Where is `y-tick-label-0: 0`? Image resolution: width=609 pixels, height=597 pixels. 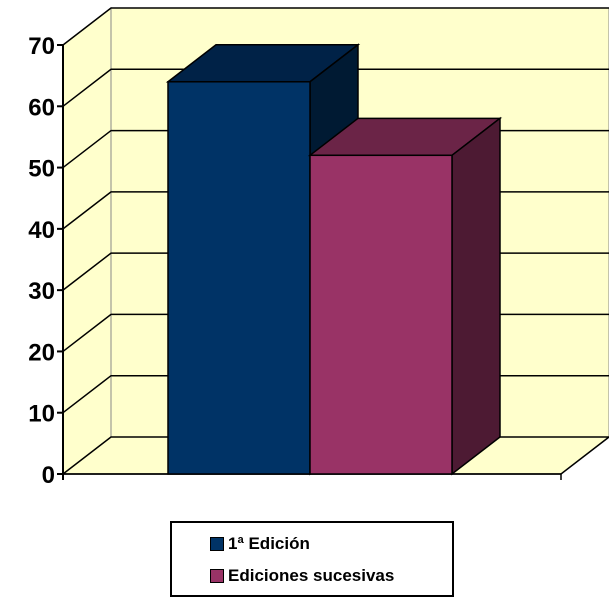 y-tick-label-0: 0 is located at coordinates (48, 475).